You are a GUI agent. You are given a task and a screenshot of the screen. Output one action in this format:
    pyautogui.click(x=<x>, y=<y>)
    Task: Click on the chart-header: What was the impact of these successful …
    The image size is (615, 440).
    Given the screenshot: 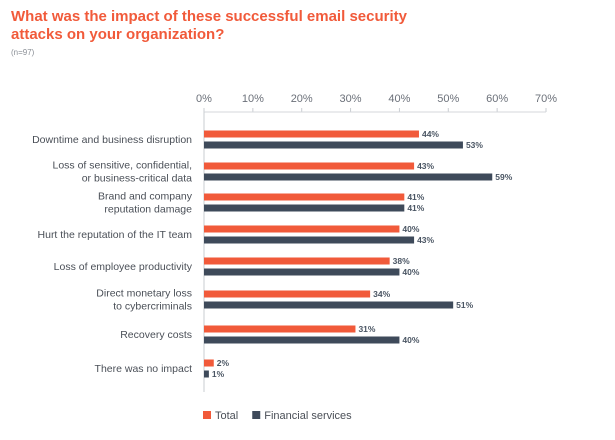 What is the action you would take?
    pyautogui.click(x=221, y=33)
    